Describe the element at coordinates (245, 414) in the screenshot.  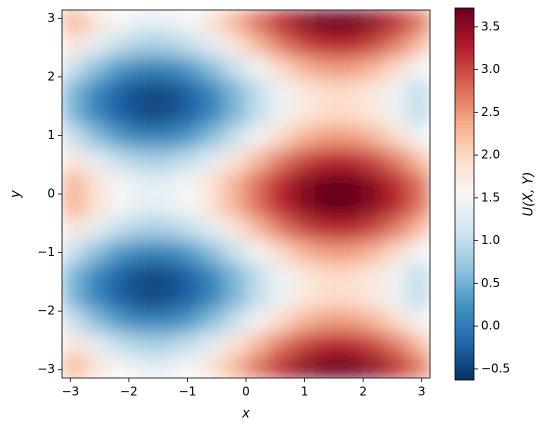
I see `x-axis-label: x` at that location.